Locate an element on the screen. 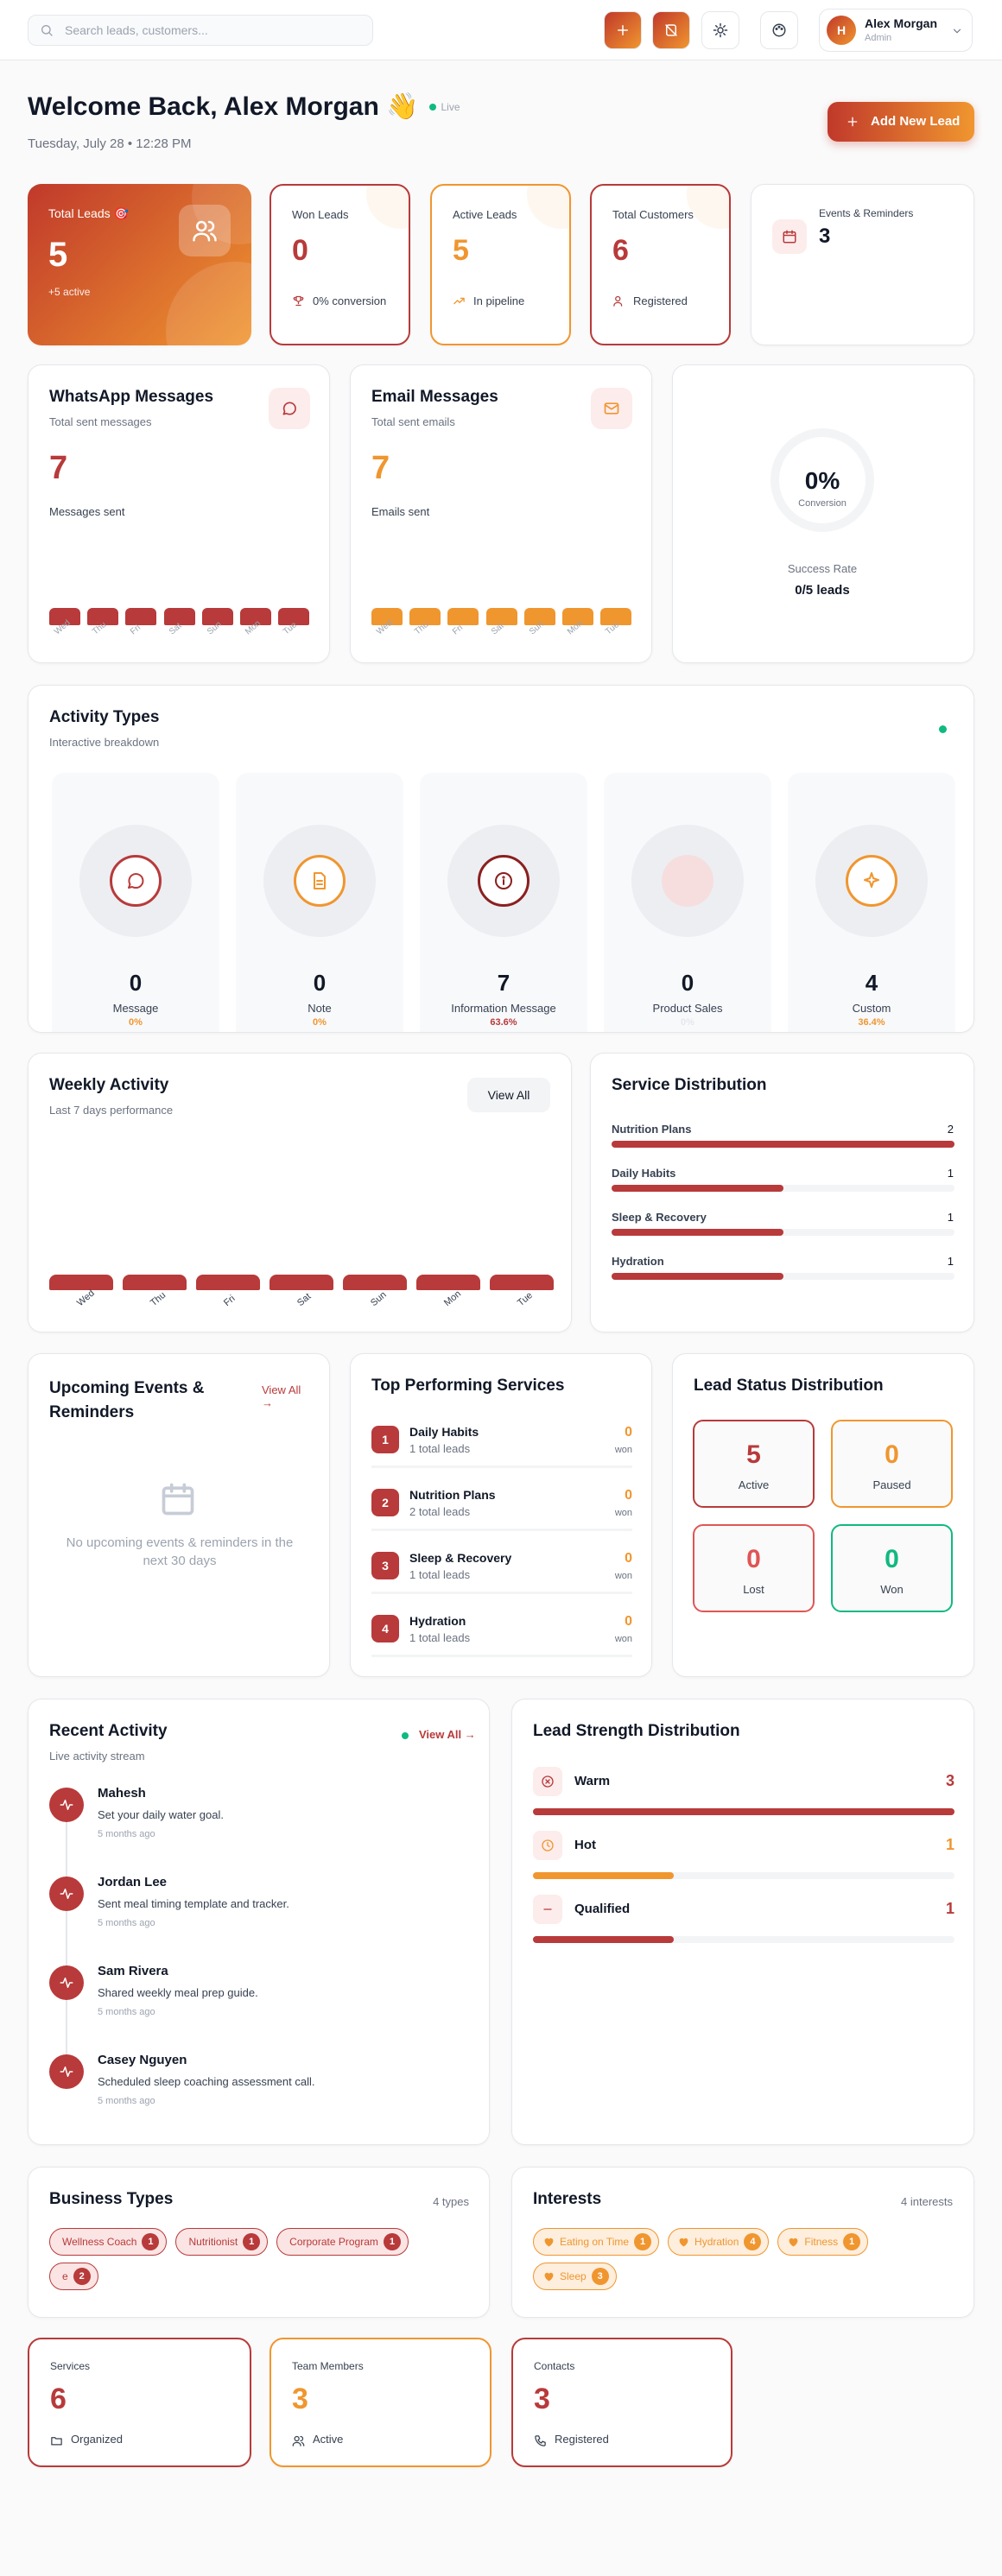  service-name: Sleep & Recovery is located at coordinates (659, 1217).